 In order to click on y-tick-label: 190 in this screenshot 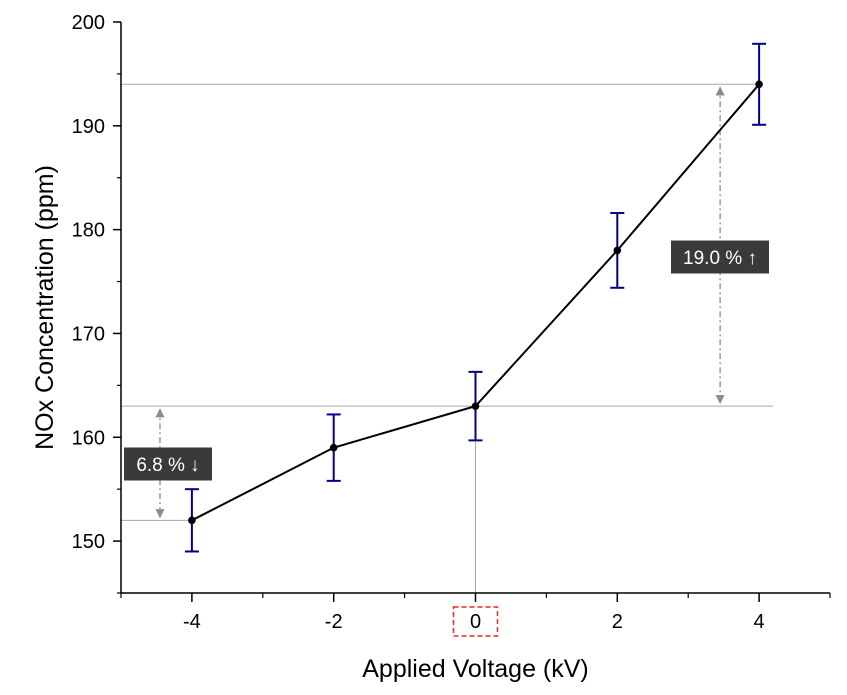, I will do `click(88, 127)`.